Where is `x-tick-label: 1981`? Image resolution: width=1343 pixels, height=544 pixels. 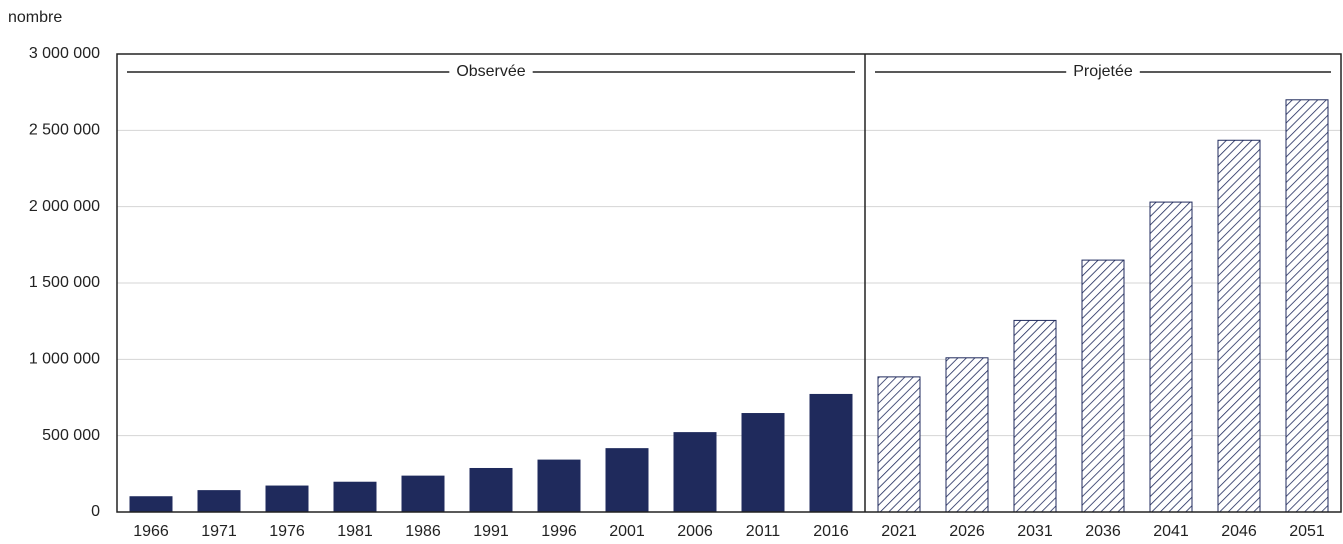
x-tick-label: 1981 is located at coordinates (355, 531).